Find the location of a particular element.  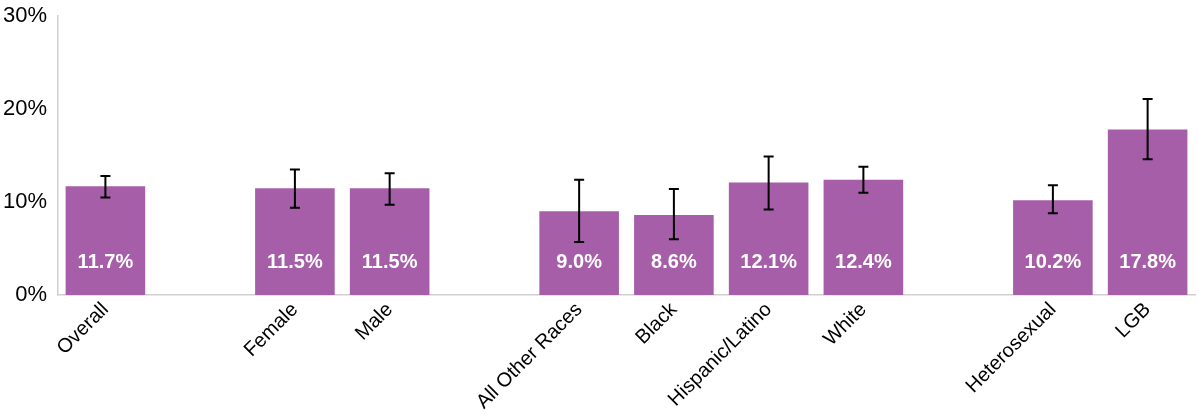

data-label: 17.8% is located at coordinates (1148, 260).